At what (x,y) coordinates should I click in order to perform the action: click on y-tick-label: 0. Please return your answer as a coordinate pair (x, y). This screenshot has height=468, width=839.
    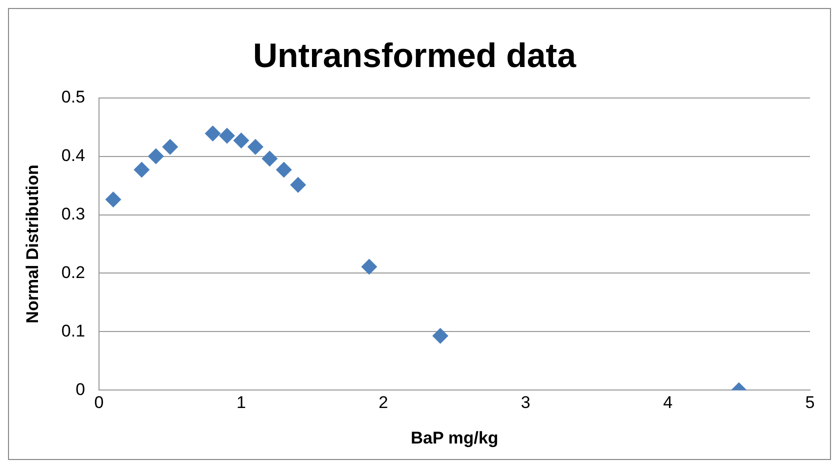
    Looking at the image, I should click on (81, 389).